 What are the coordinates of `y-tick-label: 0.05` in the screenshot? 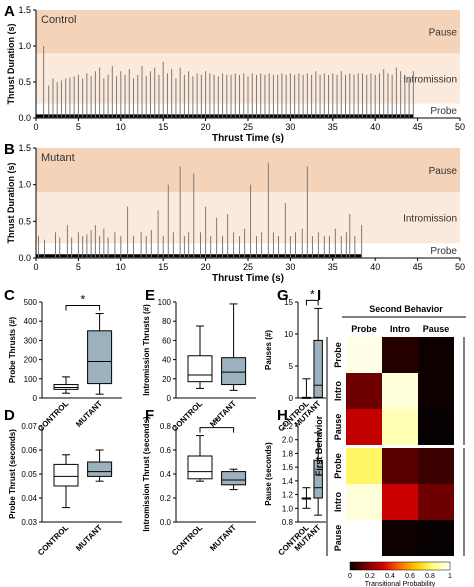 It's located at (29, 474).